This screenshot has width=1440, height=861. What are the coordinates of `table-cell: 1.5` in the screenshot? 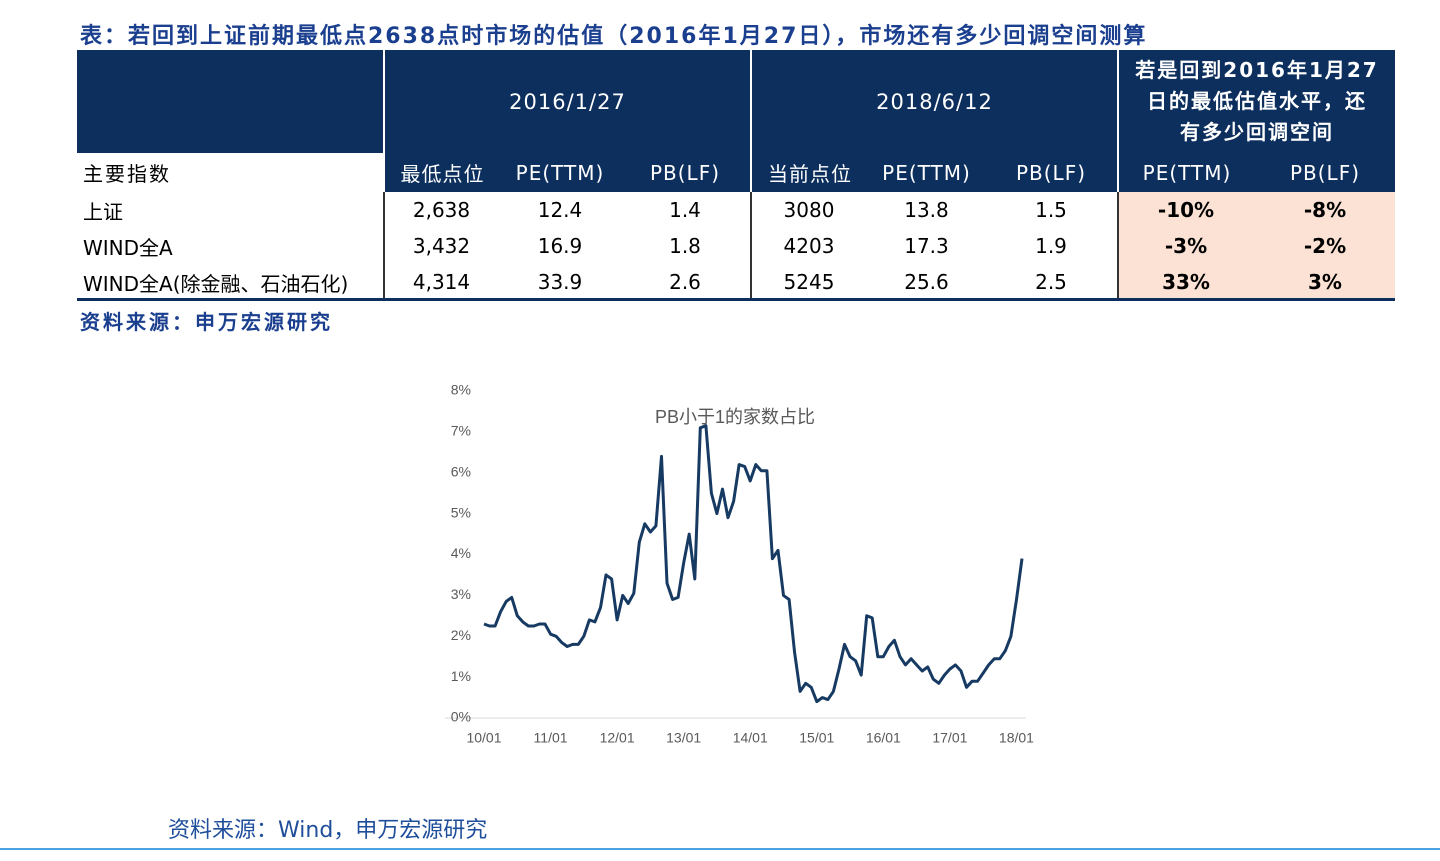 It's located at (1051, 210).